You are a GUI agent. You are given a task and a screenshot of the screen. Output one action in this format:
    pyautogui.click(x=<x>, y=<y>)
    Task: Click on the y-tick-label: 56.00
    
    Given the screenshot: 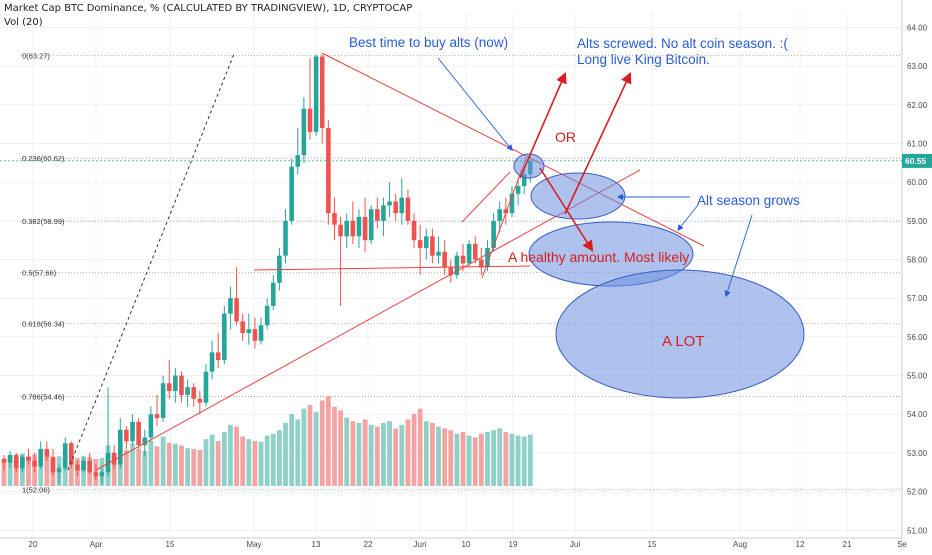 What is the action you would take?
    pyautogui.click(x=917, y=337)
    